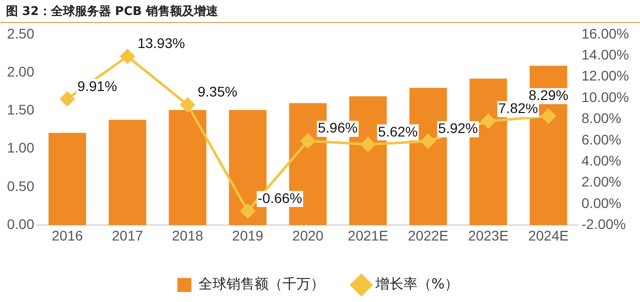  I want to click on legend-label: 增长率（%）, so click(416, 284).